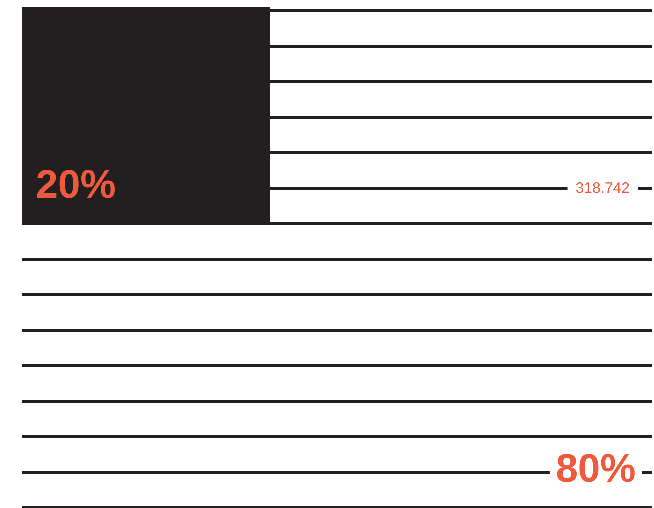  I want to click on text: 318.742, so click(603, 189).